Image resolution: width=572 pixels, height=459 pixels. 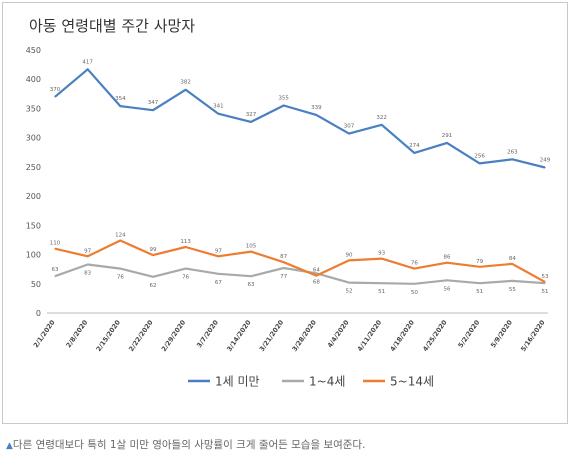 What do you see at coordinates (501, 333) in the screenshot?
I see `x-tick-label: 5/9/2020` at bounding box center [501, 333].